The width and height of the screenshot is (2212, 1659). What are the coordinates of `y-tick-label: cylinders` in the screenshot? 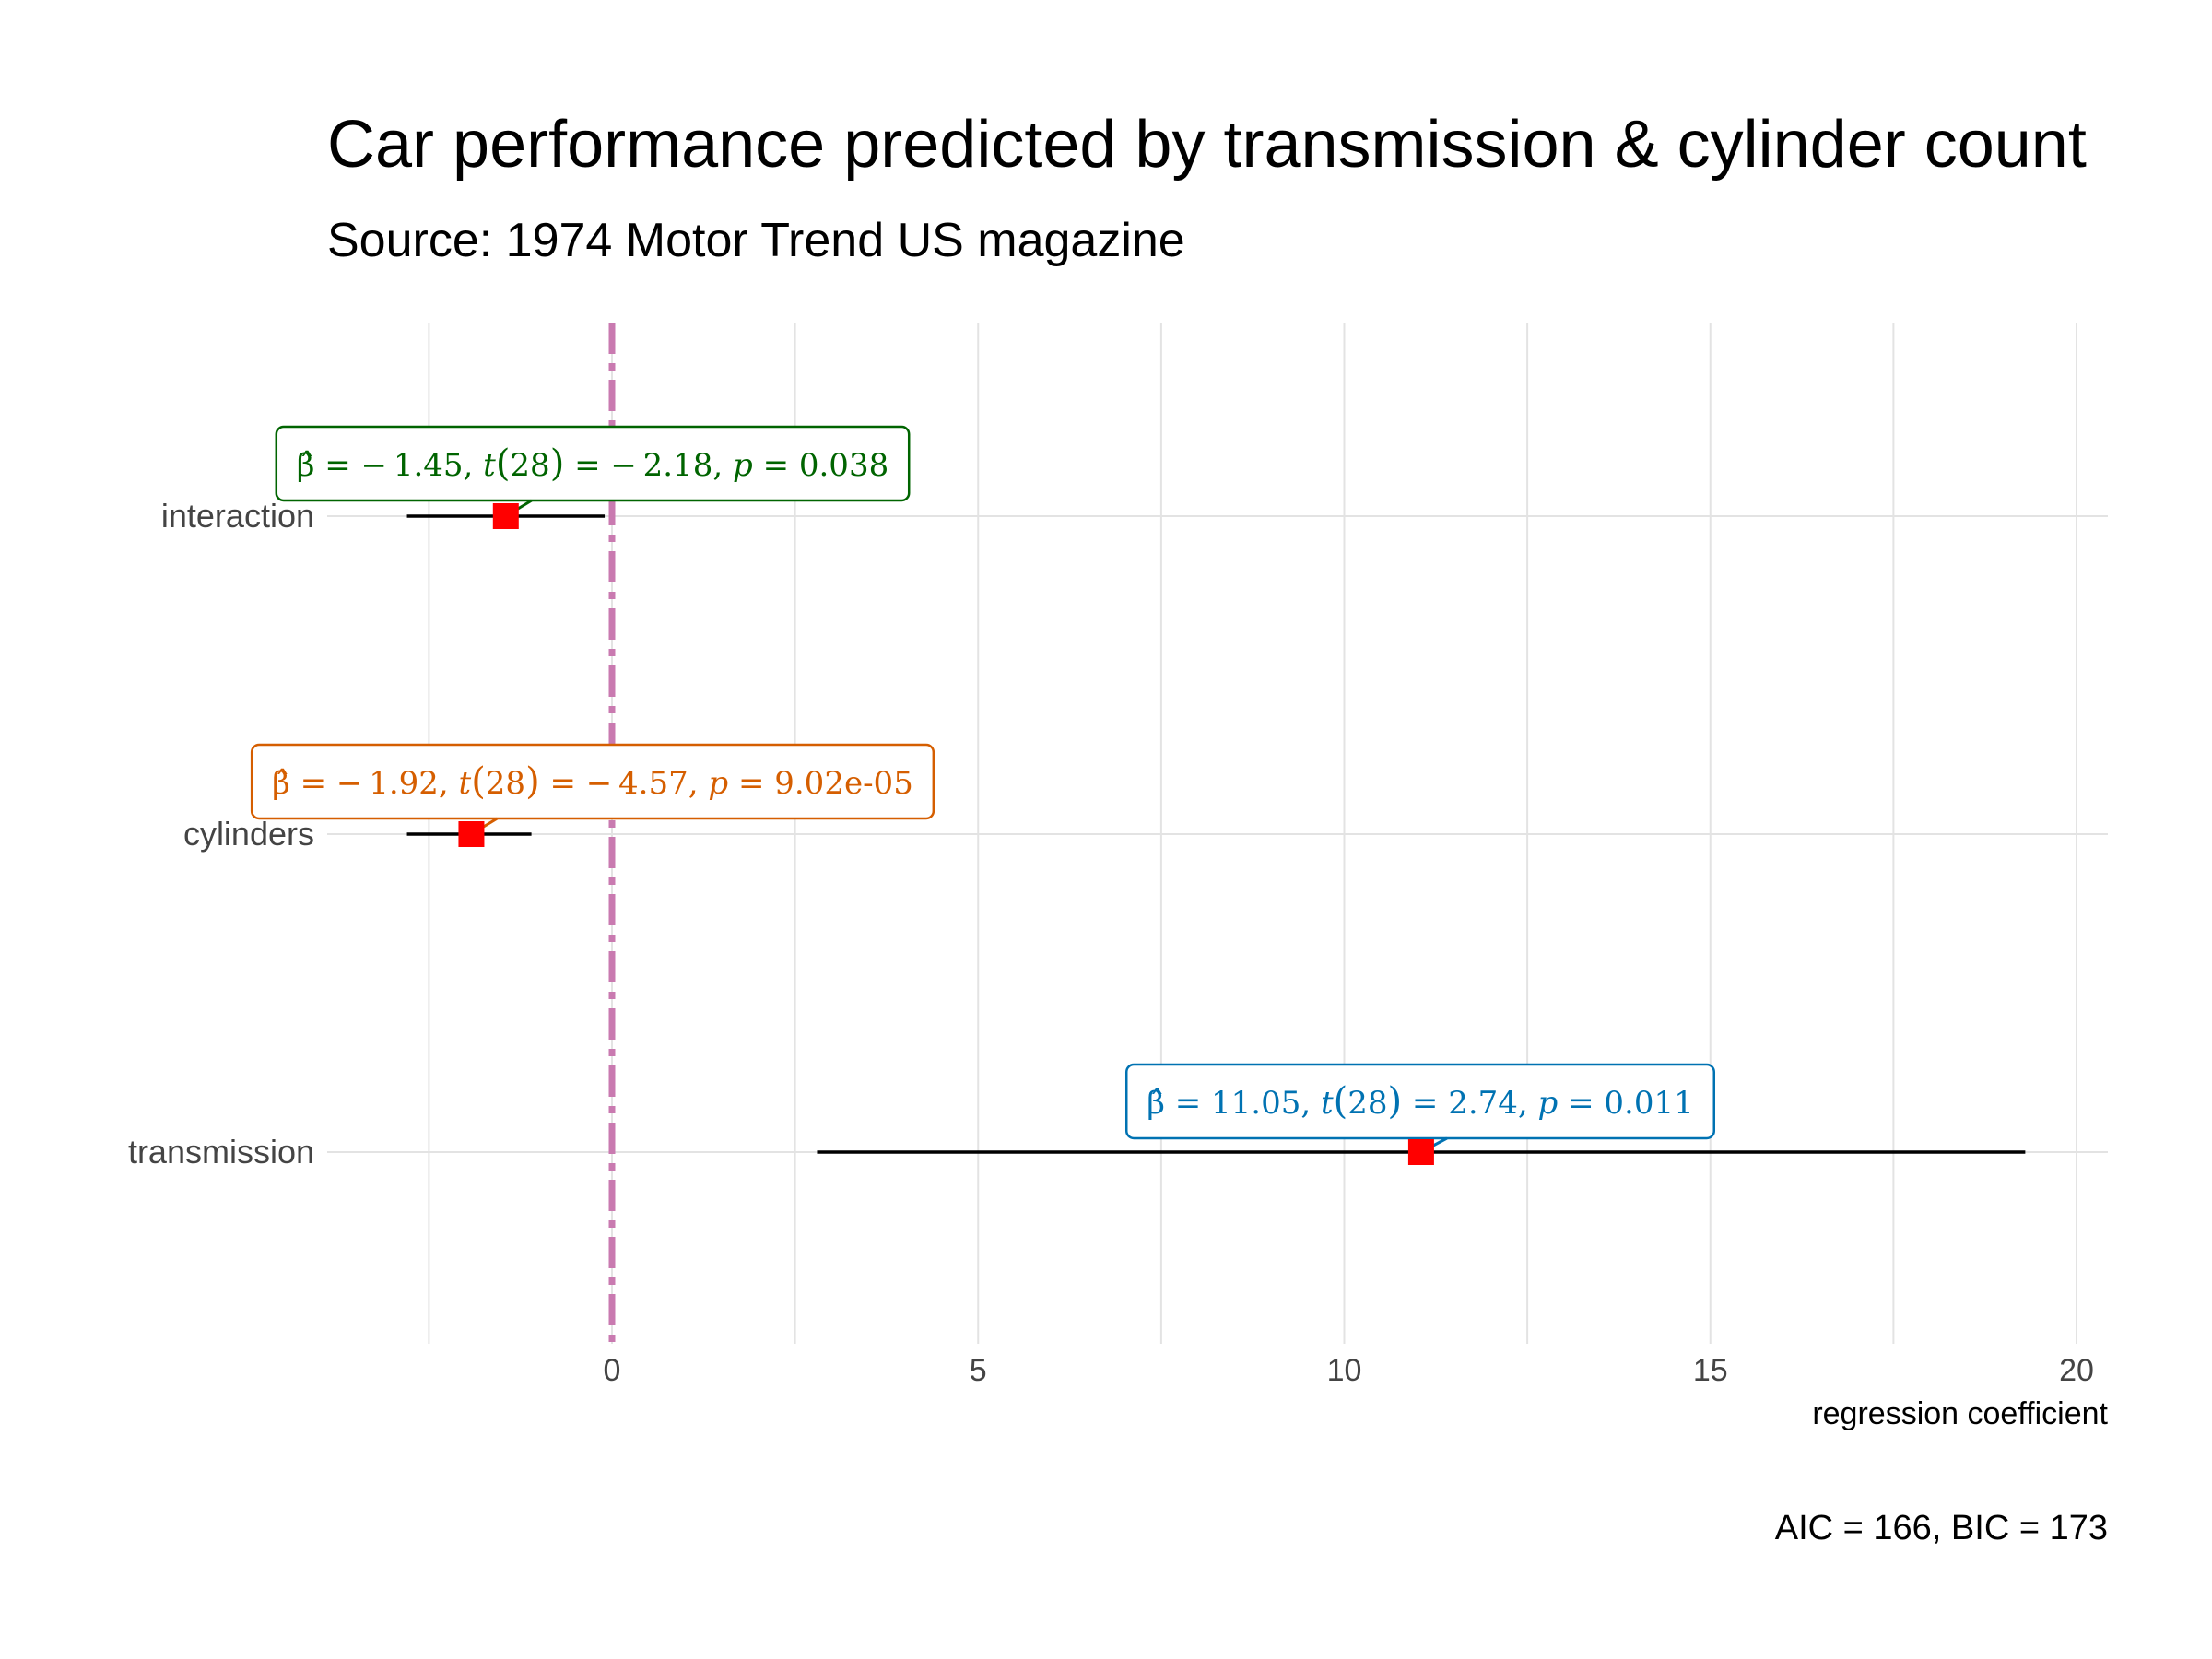 It's located at (248, 834).